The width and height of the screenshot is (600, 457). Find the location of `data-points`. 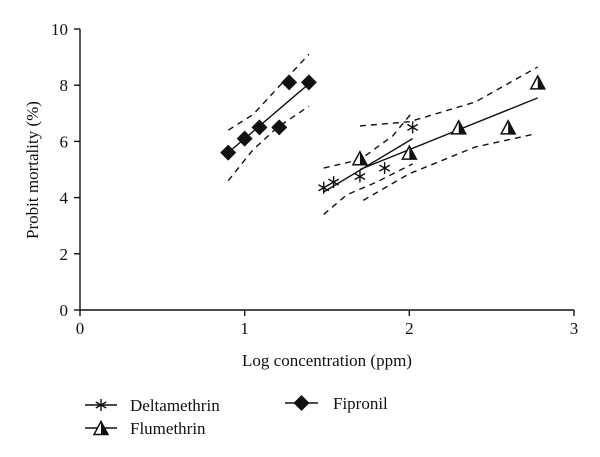

data-points is located at coordinates (383, 134).